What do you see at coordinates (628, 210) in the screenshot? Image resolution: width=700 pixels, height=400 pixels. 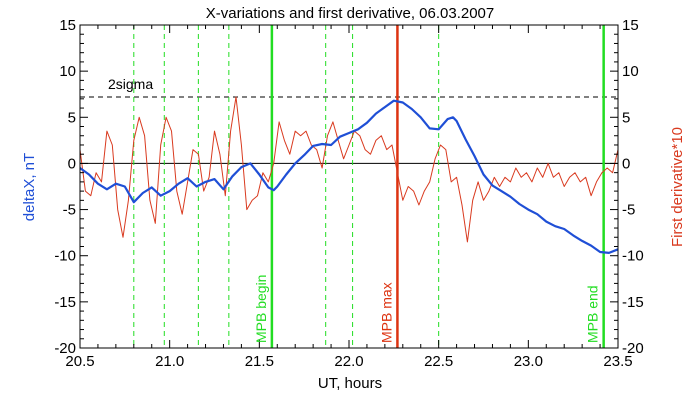 I see `y-right-tick-label: -5` at bounding box center [628, 210].